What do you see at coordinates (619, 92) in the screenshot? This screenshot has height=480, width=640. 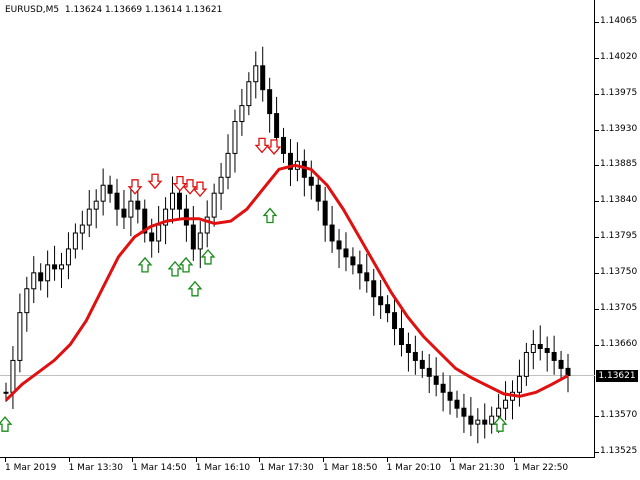 I see `price-tick-label: 1.13975` at bounding box center [619, 92].